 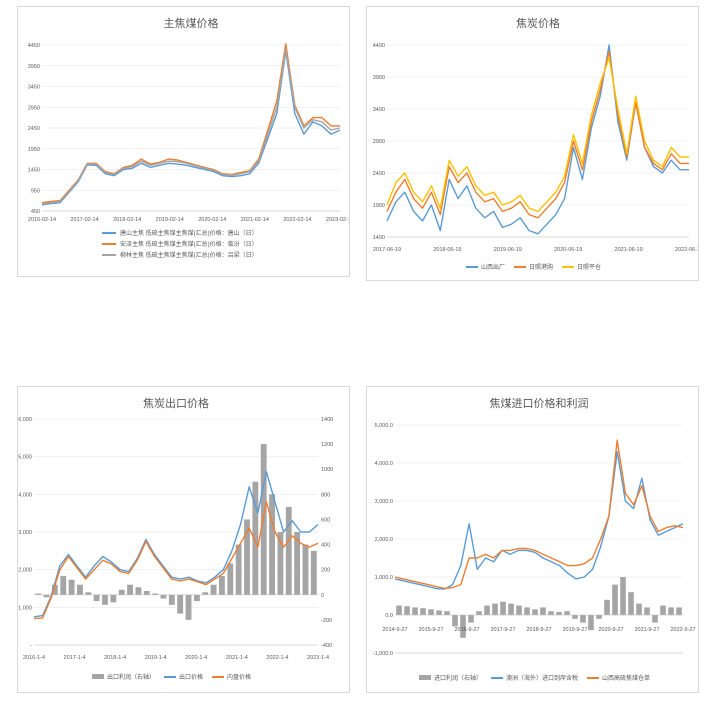 What do you see at coordinates (191, 677) in the screenshot?
I see `legend-label: 出口价格` at bounding box center [191, 677].